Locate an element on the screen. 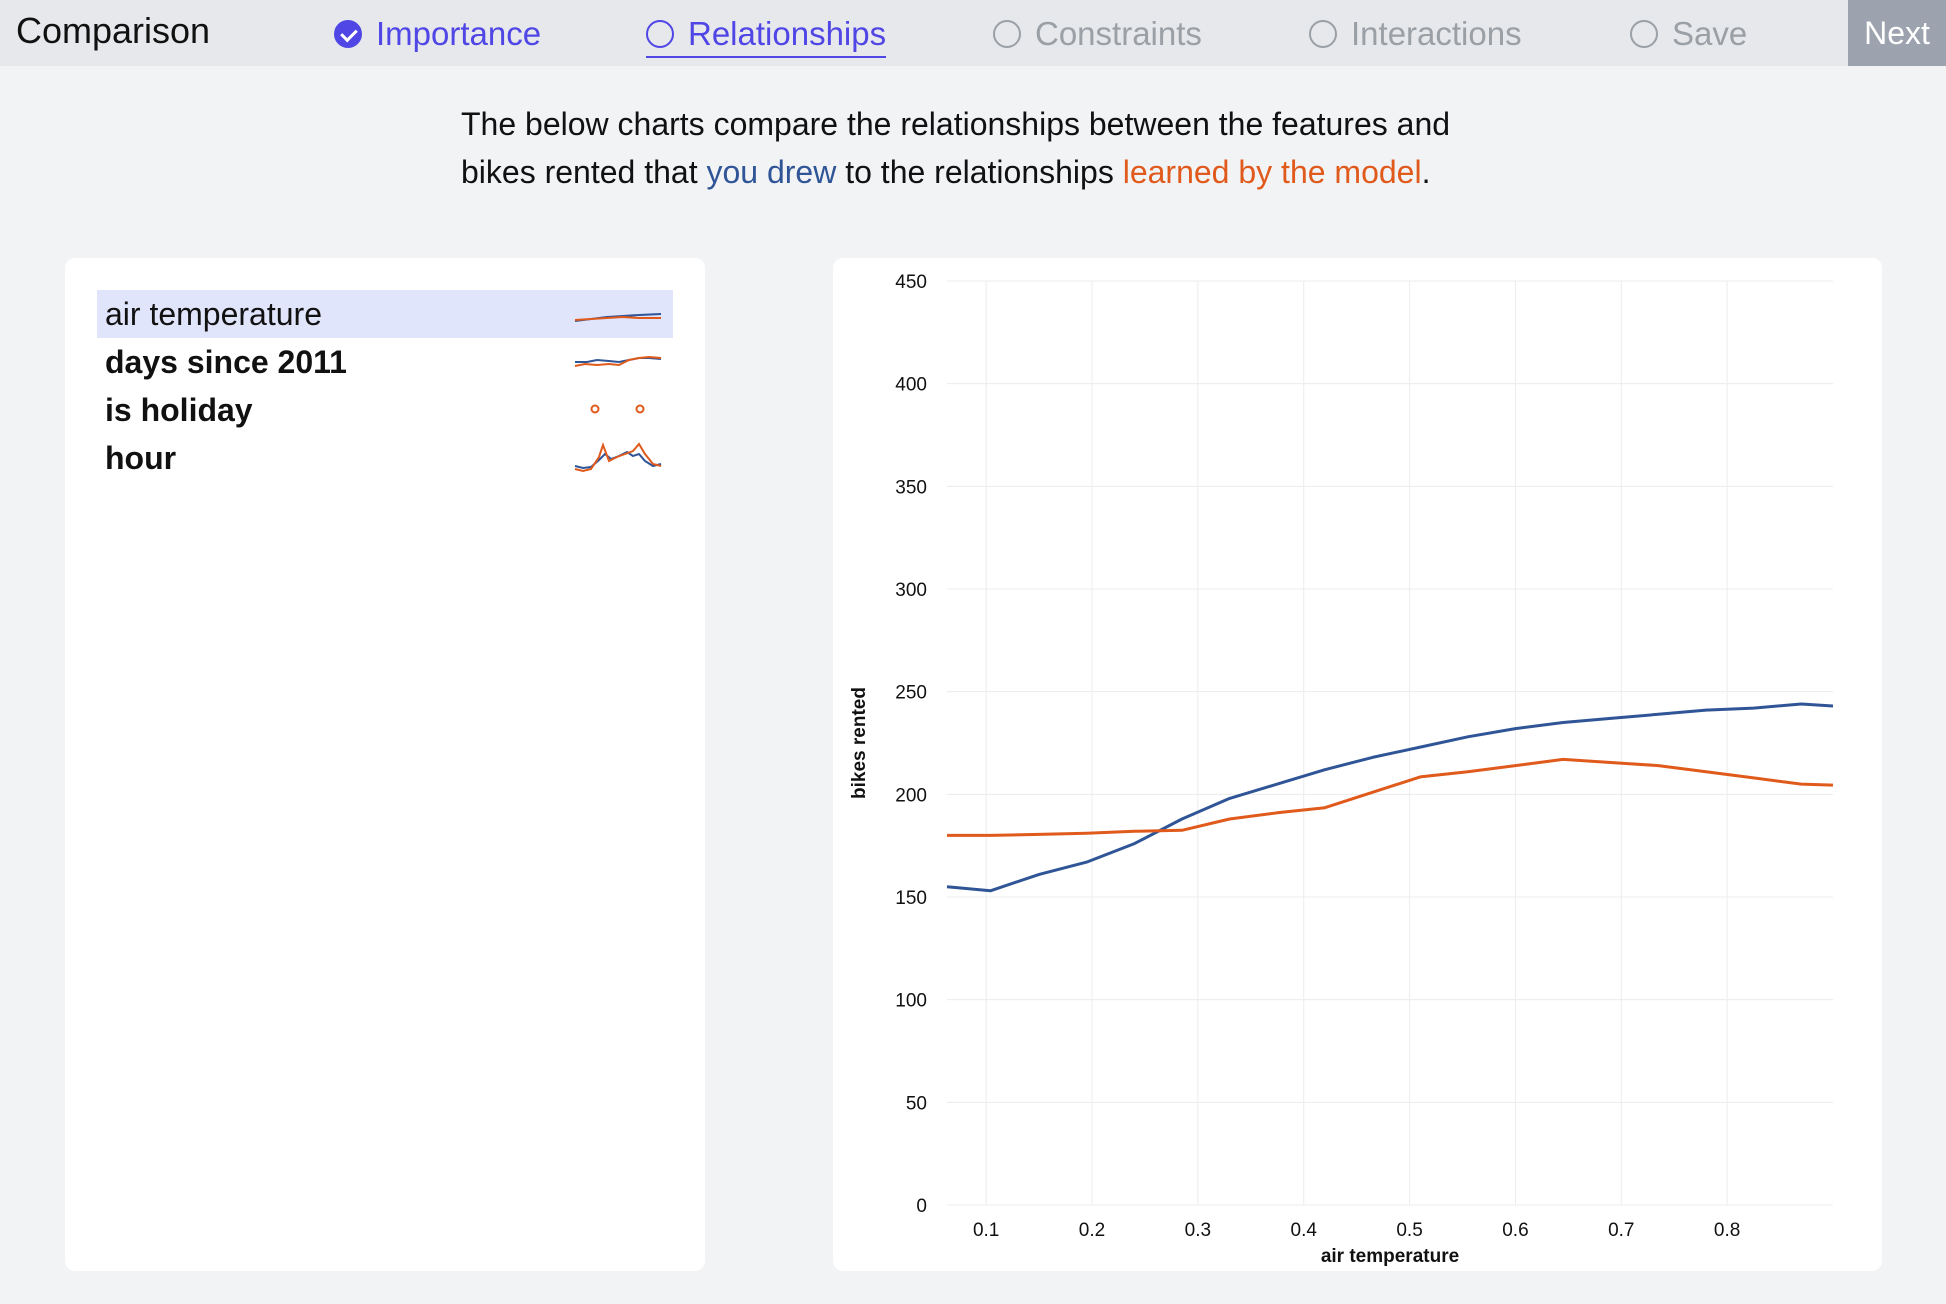 This screenshot has width=1946, height=1304. y-tick-label: 50 is located at coordinates (916, 1103).